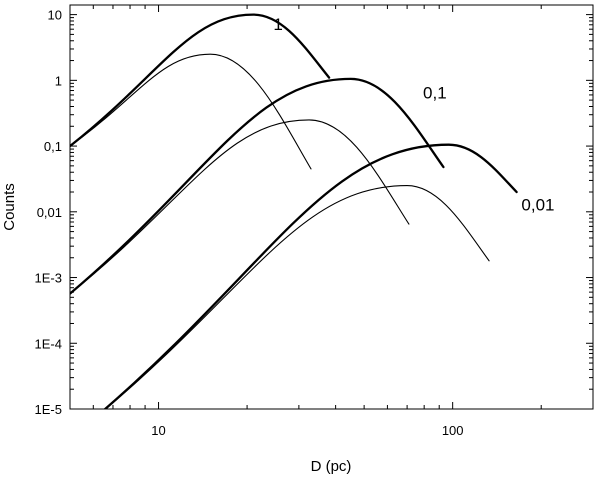  Describe the element at coordinates (435, 92) in the screenshot. I see `curve-annotation: 0,1` at that location.